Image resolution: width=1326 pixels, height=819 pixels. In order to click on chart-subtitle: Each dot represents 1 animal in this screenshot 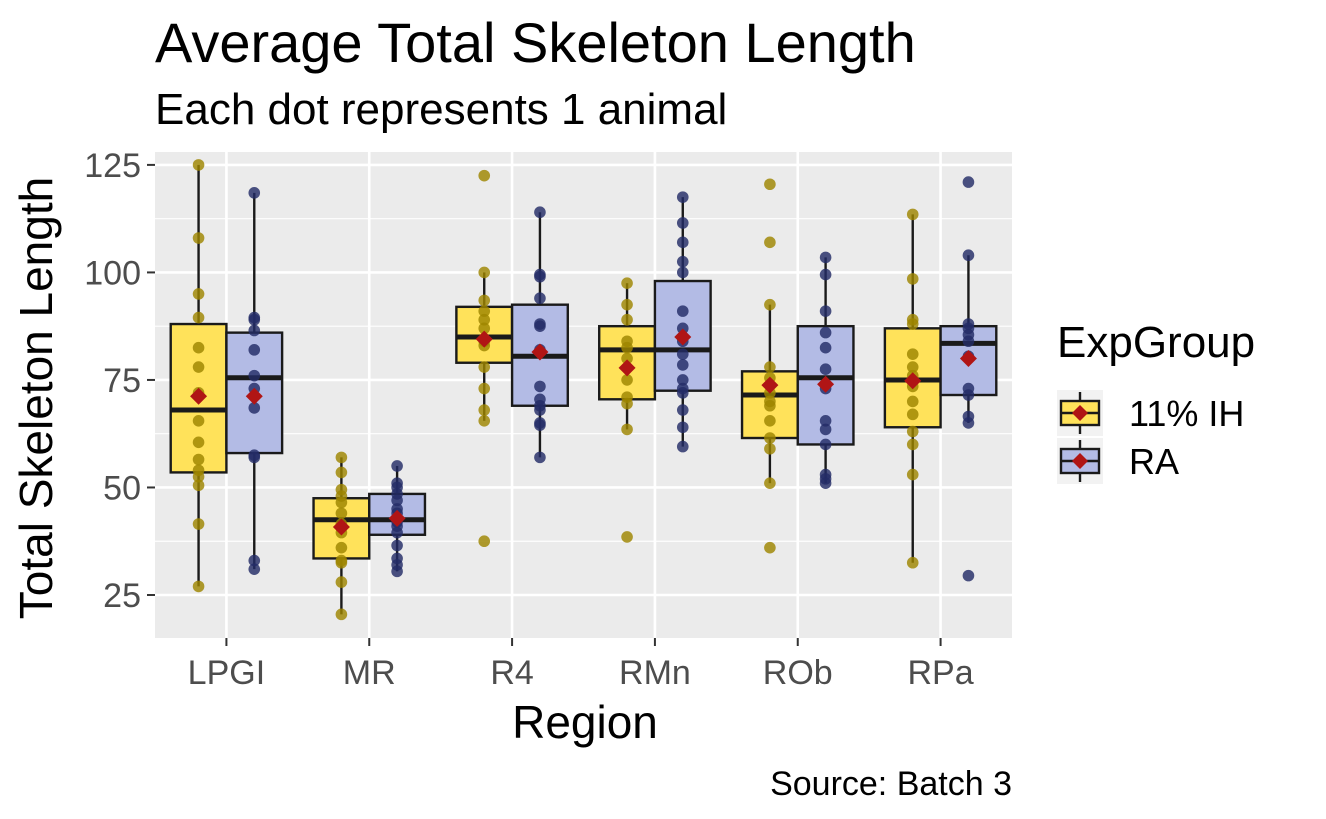, I will do `click(441, 109)`.